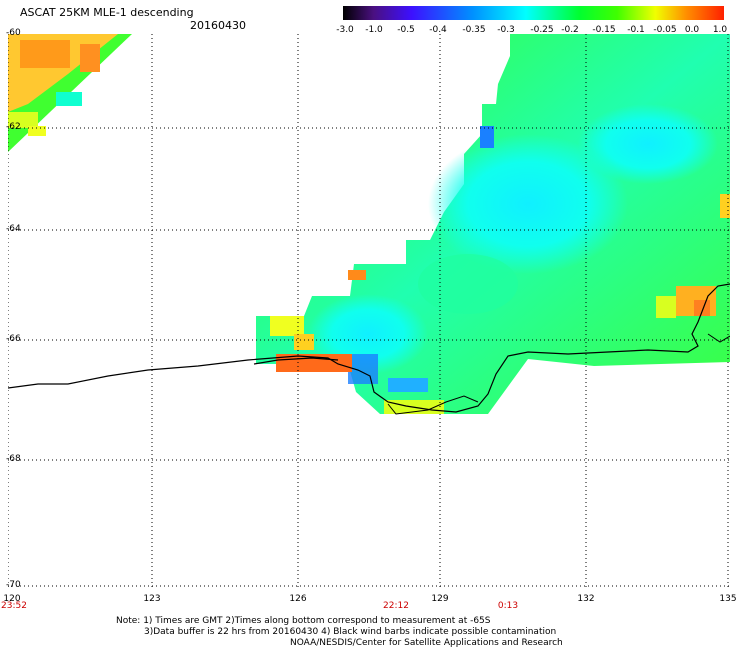 Image resolution: width=740 pixels, height=650 pixels. What do you see at coordinates (12, 599) in the screenshot?
I see `lon-label: 120` at bounding box center [12, 599].